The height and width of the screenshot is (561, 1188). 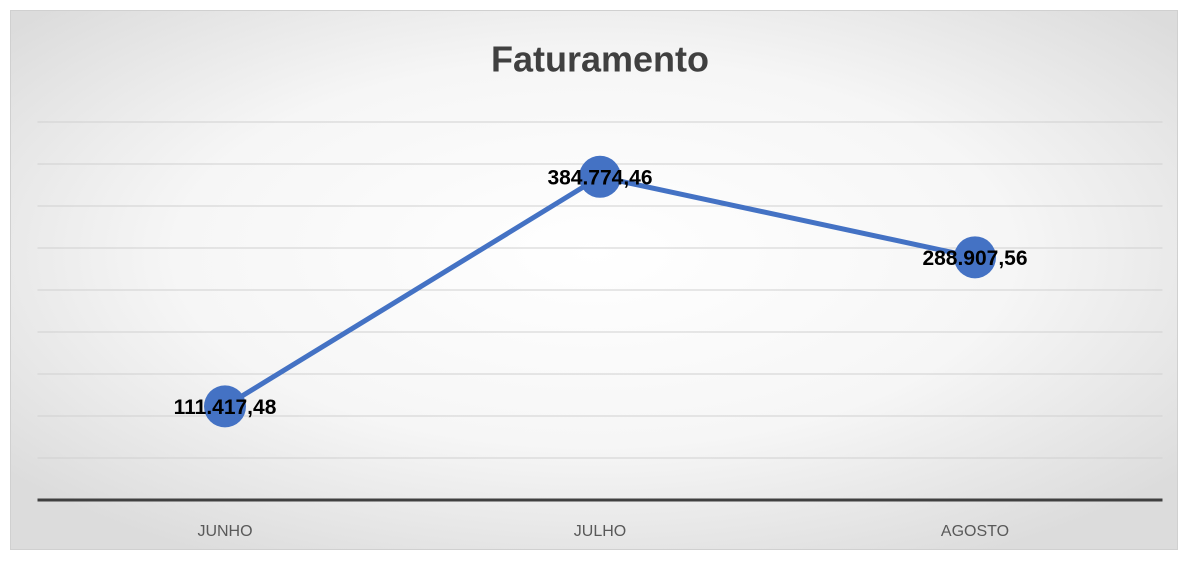 I want to click on chart-title: Faturamento, so click(x=600, y=59).